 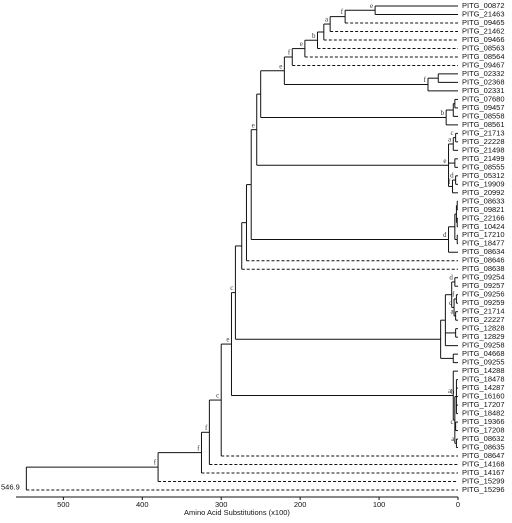 What do you see at coordinates (483, 234) in the screenshot?
I see `leaf-label: PITG_17210` at bounding box center [483, 234].